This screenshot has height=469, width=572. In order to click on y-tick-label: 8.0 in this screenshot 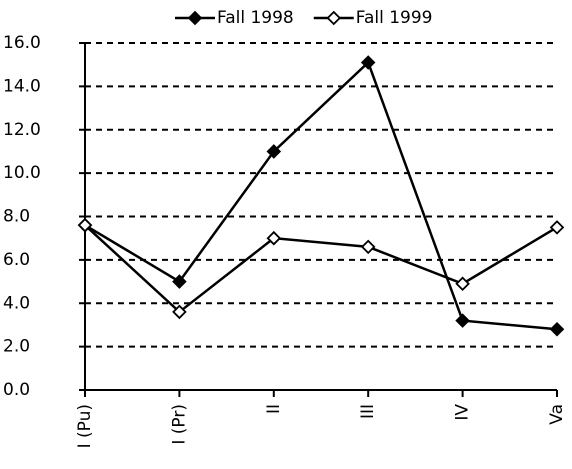, I will do `click(16, 217)`.